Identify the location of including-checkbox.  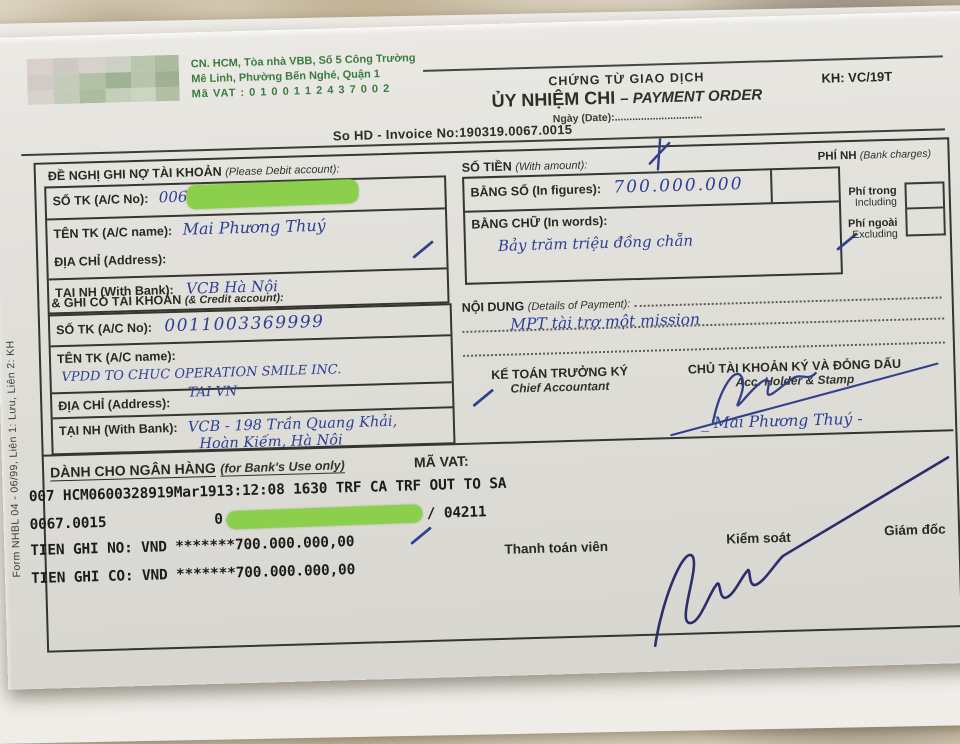
(925, 195).